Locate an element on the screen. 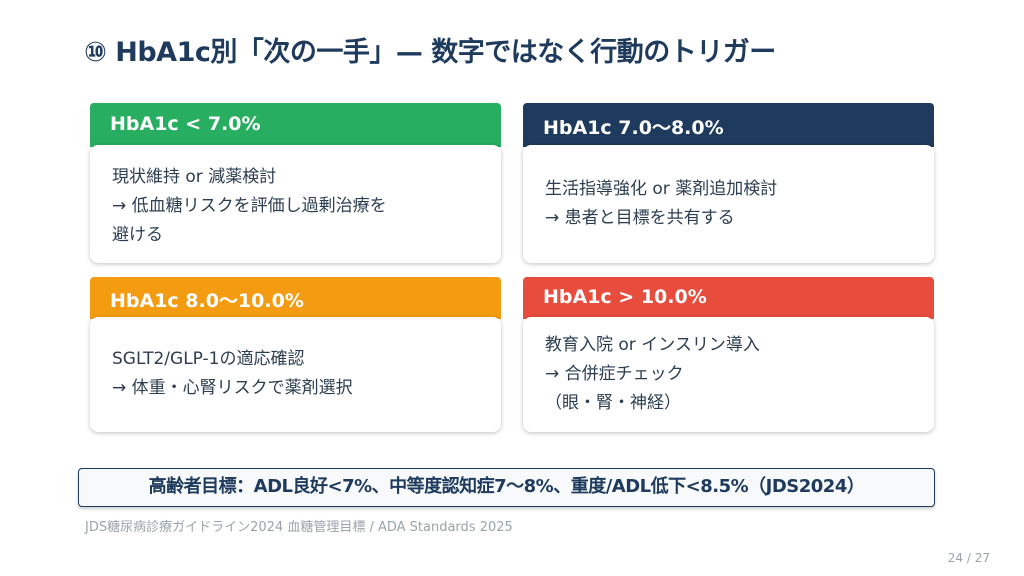 This screenshot has height=576, width=1024. card-line: → 合併症チェック is located at coordinates (614, 374).